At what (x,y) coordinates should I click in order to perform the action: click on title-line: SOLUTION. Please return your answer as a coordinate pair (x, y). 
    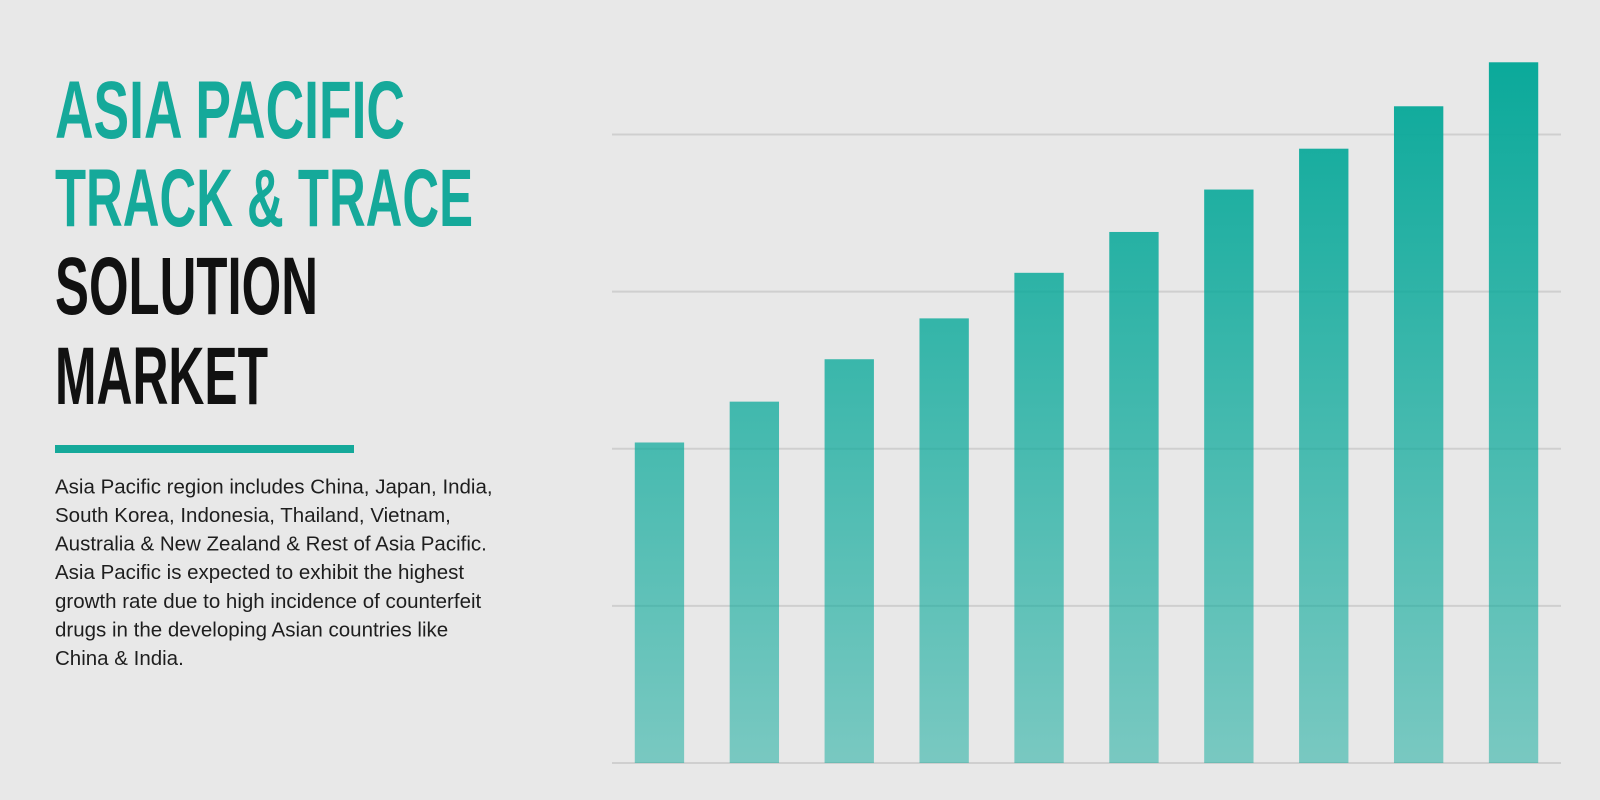
    Looking at the image, I should click on (186, 286).